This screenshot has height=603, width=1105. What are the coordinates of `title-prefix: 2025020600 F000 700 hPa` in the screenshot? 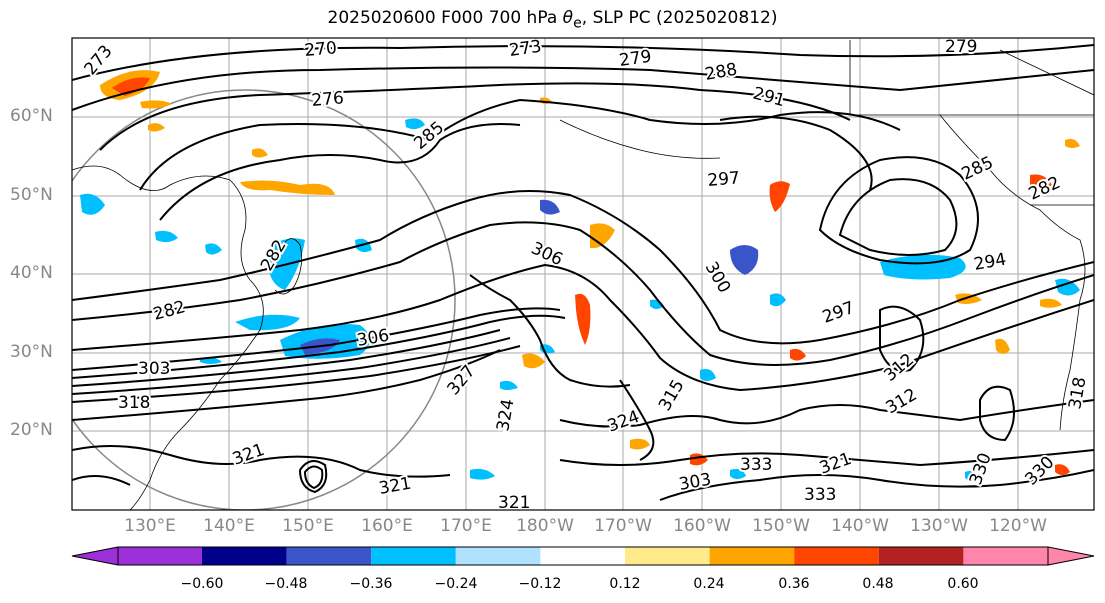 It's located at (445, 18).